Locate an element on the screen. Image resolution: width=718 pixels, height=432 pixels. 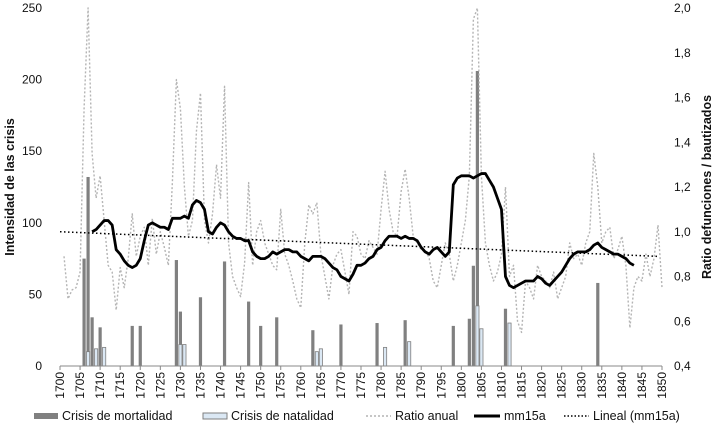
x-tick-label-1840: 1840 is located at coordinates (622, 385).